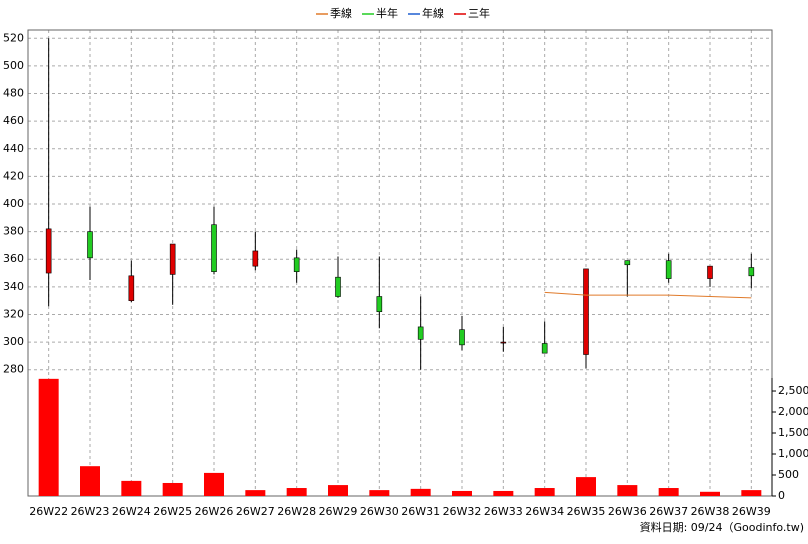 The height and width of the screenshot is (544, 808). Describe the element at coordinates (13, 37) in the screenshot. I see `y-tick-label: 520` at that location.